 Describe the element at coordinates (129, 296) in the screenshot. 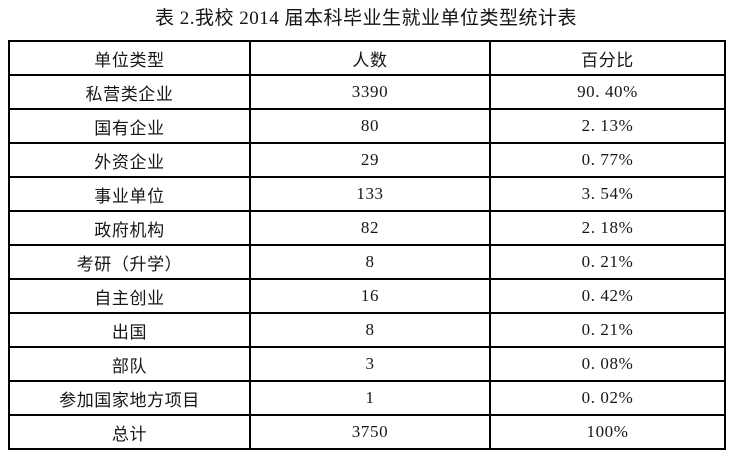

I see `cell-unit-type: 自主创业` at that location.